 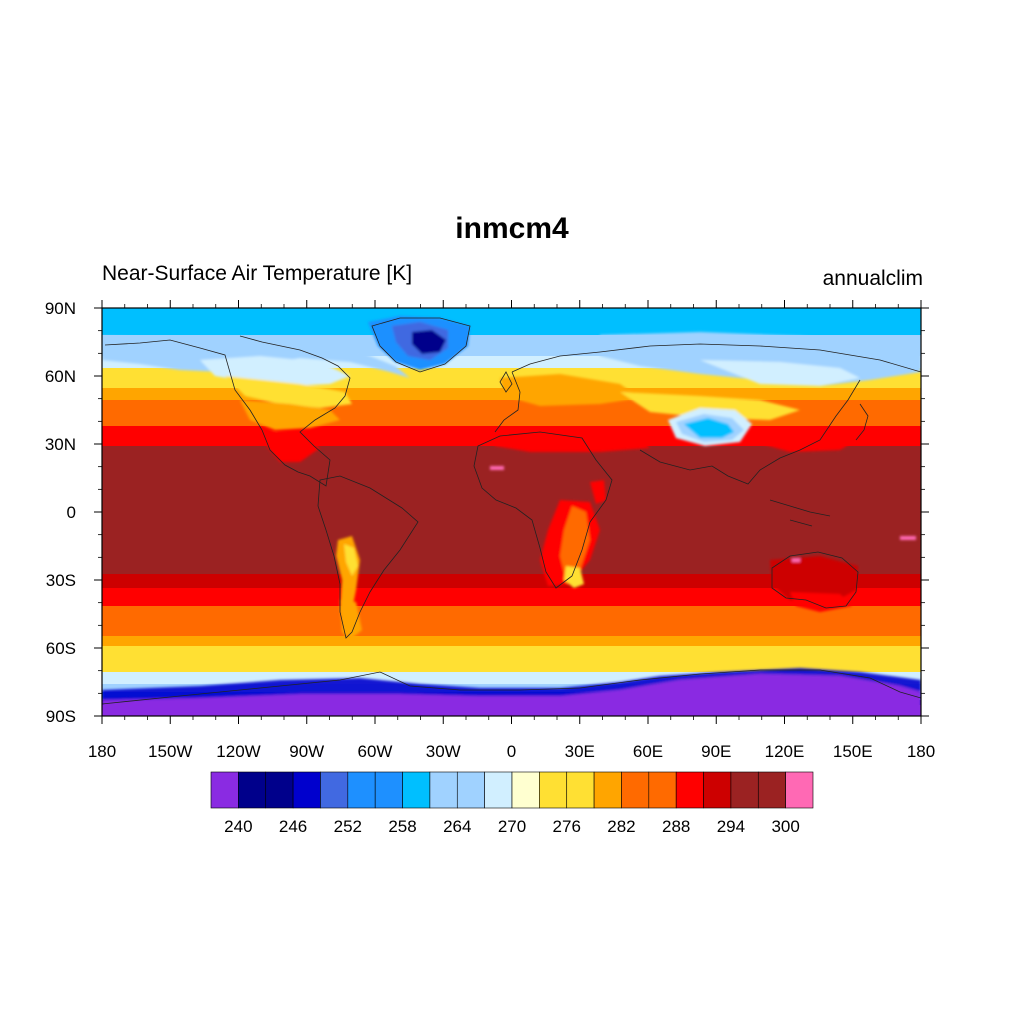 What do you see at coordinates (580, 751) in the screenshot?
I see `x-tick-label: 30E` at bounding box center [580, 751].